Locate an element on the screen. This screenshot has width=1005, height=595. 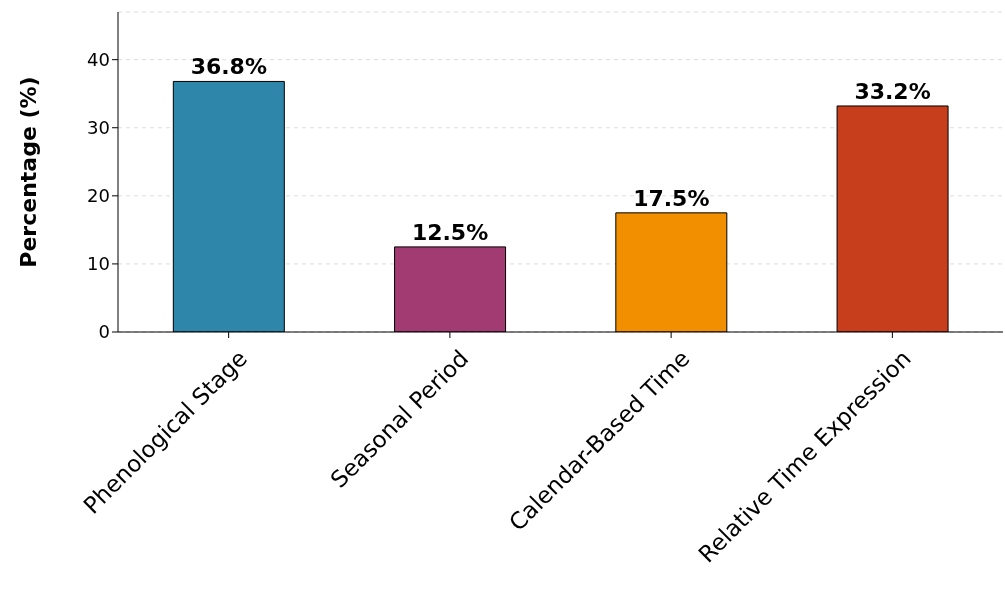
data-label: 12.5% is located at coordinates (450, 232).